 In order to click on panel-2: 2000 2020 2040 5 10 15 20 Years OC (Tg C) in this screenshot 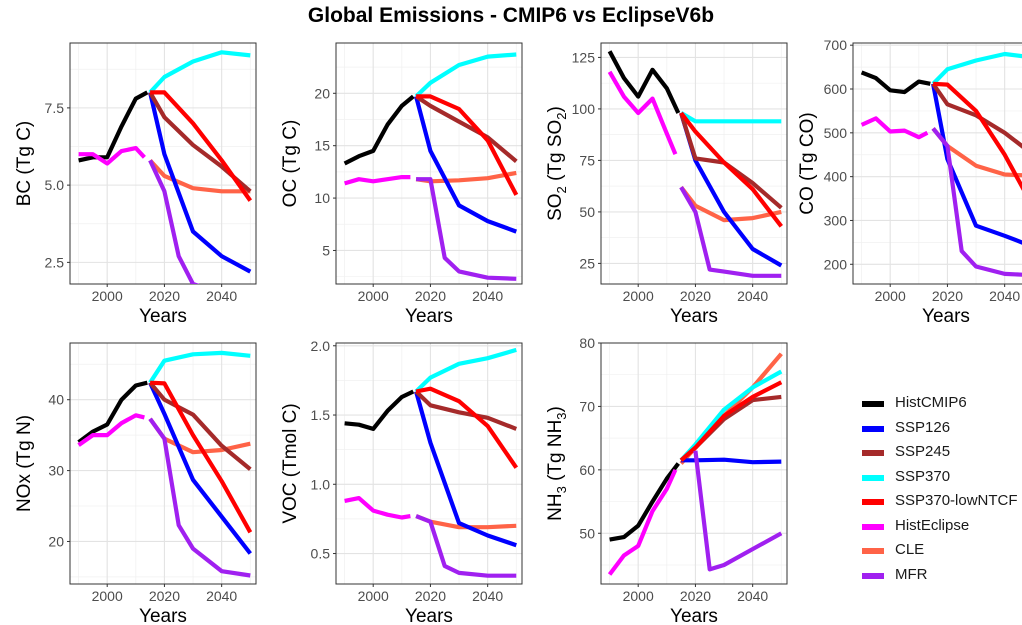, I will do `click(401, 184)`.